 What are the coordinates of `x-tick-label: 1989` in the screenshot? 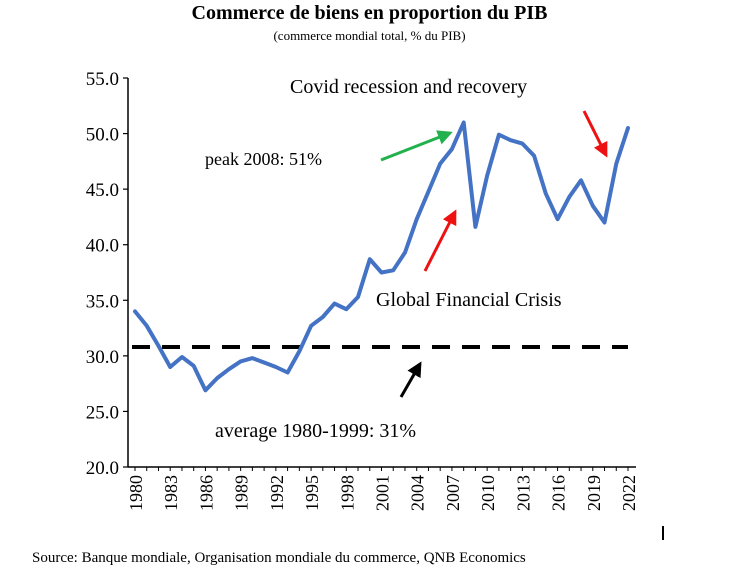 It's located at (242, 493).